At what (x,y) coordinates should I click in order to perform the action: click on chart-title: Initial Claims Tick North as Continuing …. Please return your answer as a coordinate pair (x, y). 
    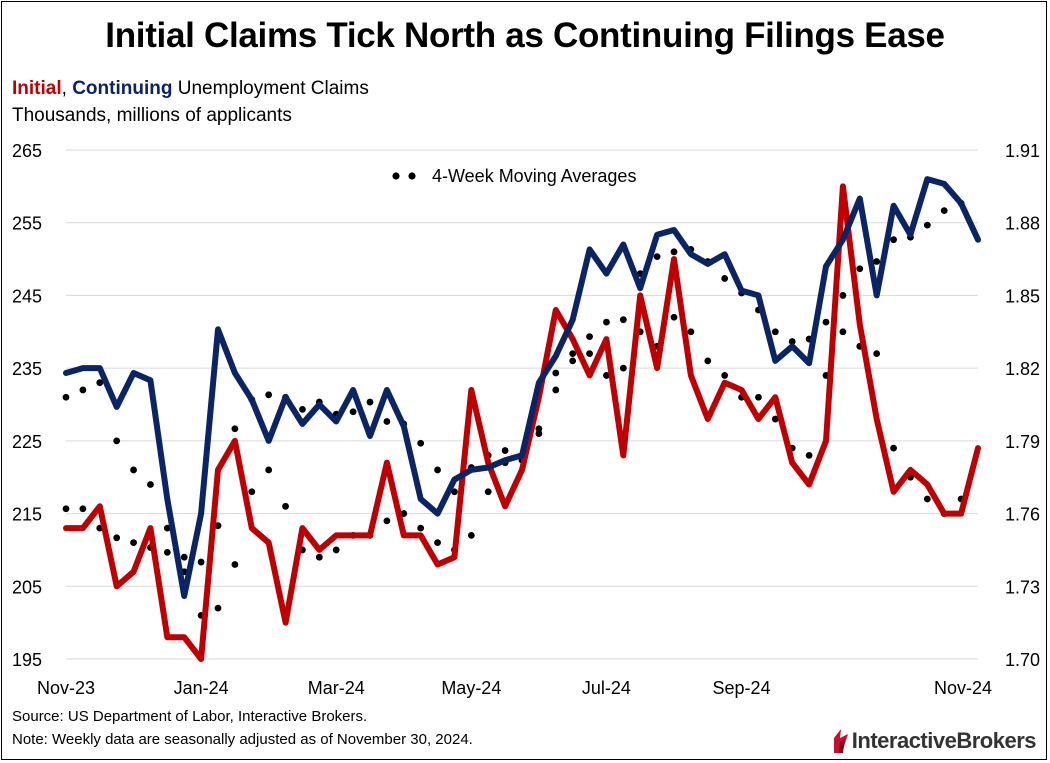
    Looking at the image, I should click on (525, 35).